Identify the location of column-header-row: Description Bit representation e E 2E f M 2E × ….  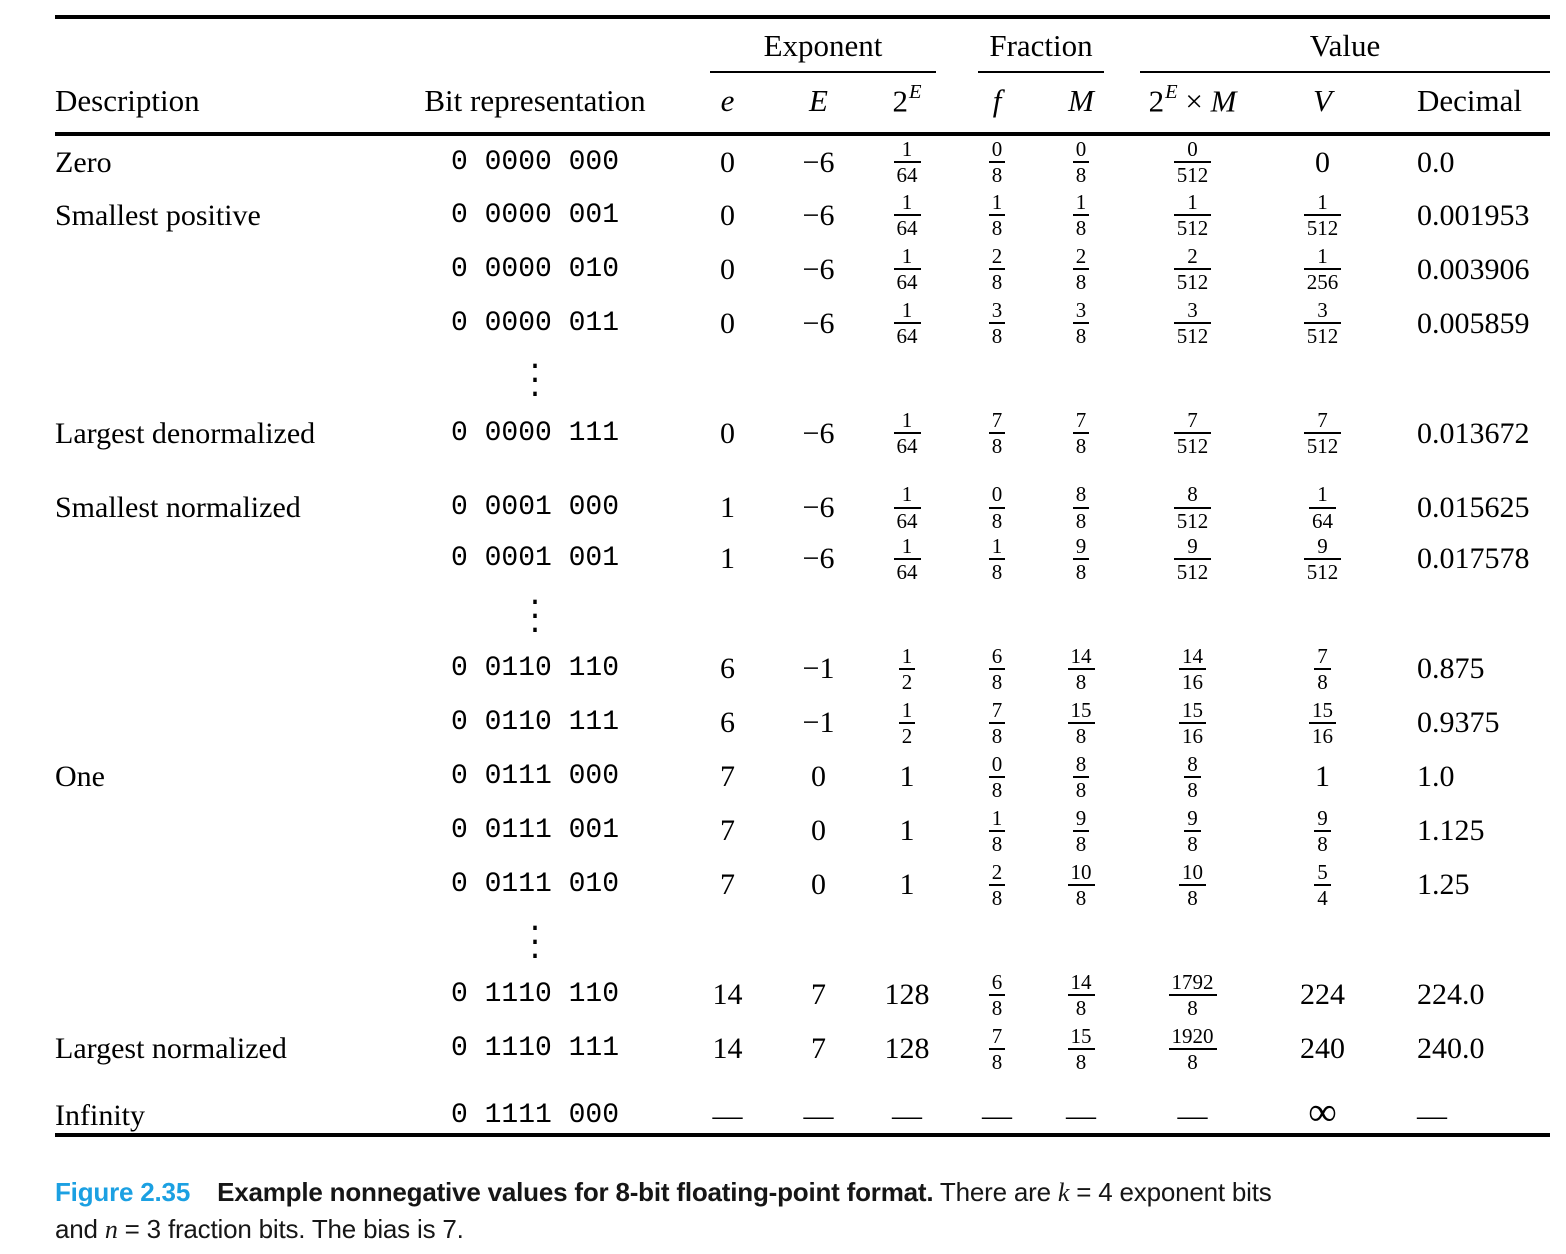
(803, 105).